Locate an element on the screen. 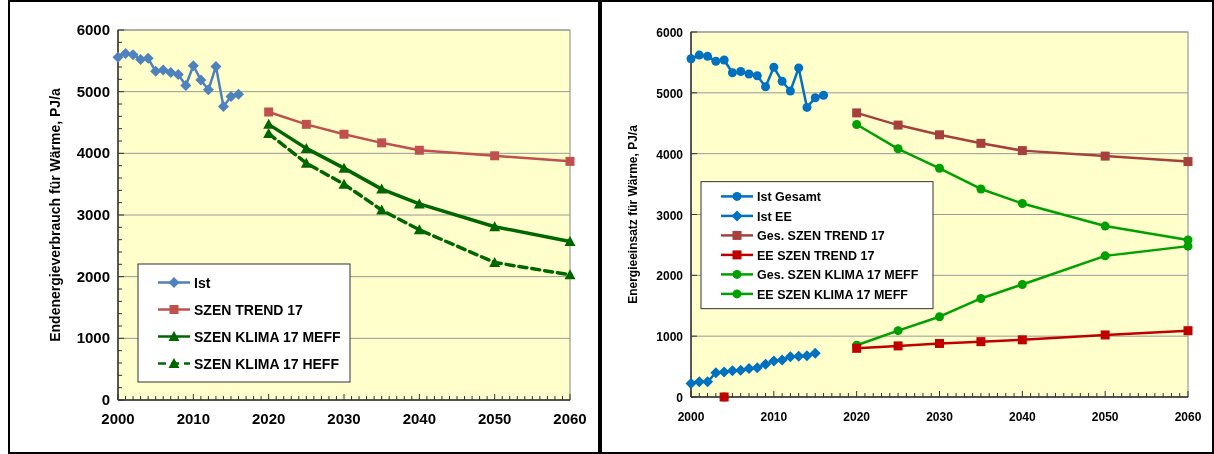  y-tick-label: 5000 is located at coordinates (670, 93).